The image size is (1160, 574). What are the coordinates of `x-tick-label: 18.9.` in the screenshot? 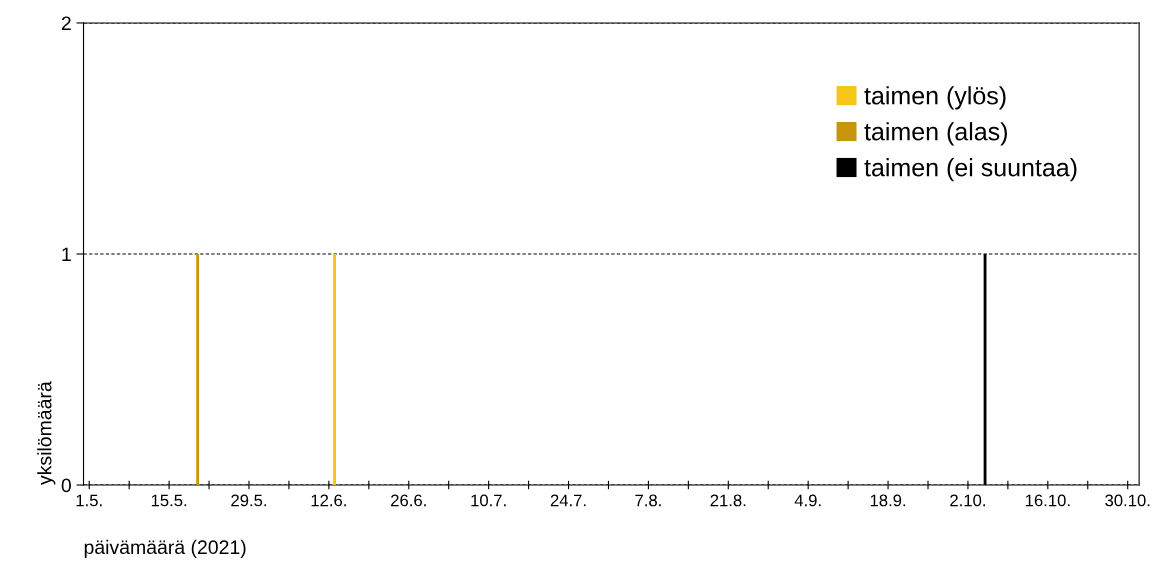 It's located at (888, 500).